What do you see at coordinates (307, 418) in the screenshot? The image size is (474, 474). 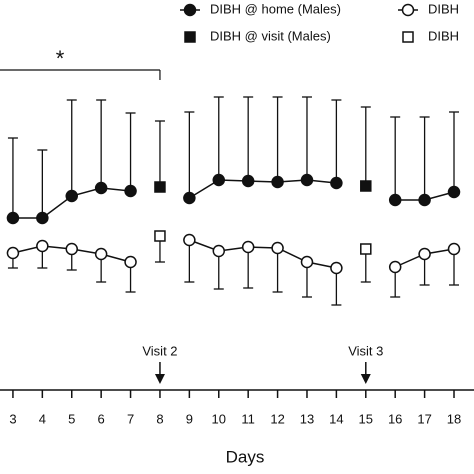 I see `x-tick-label: 13` at bounding box center [307, 418].